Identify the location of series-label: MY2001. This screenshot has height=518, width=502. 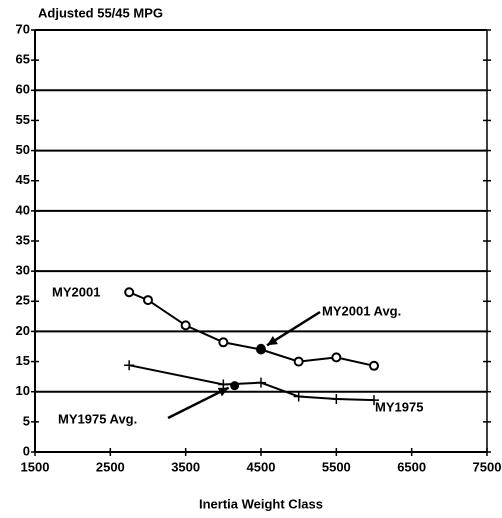
(76, 291).